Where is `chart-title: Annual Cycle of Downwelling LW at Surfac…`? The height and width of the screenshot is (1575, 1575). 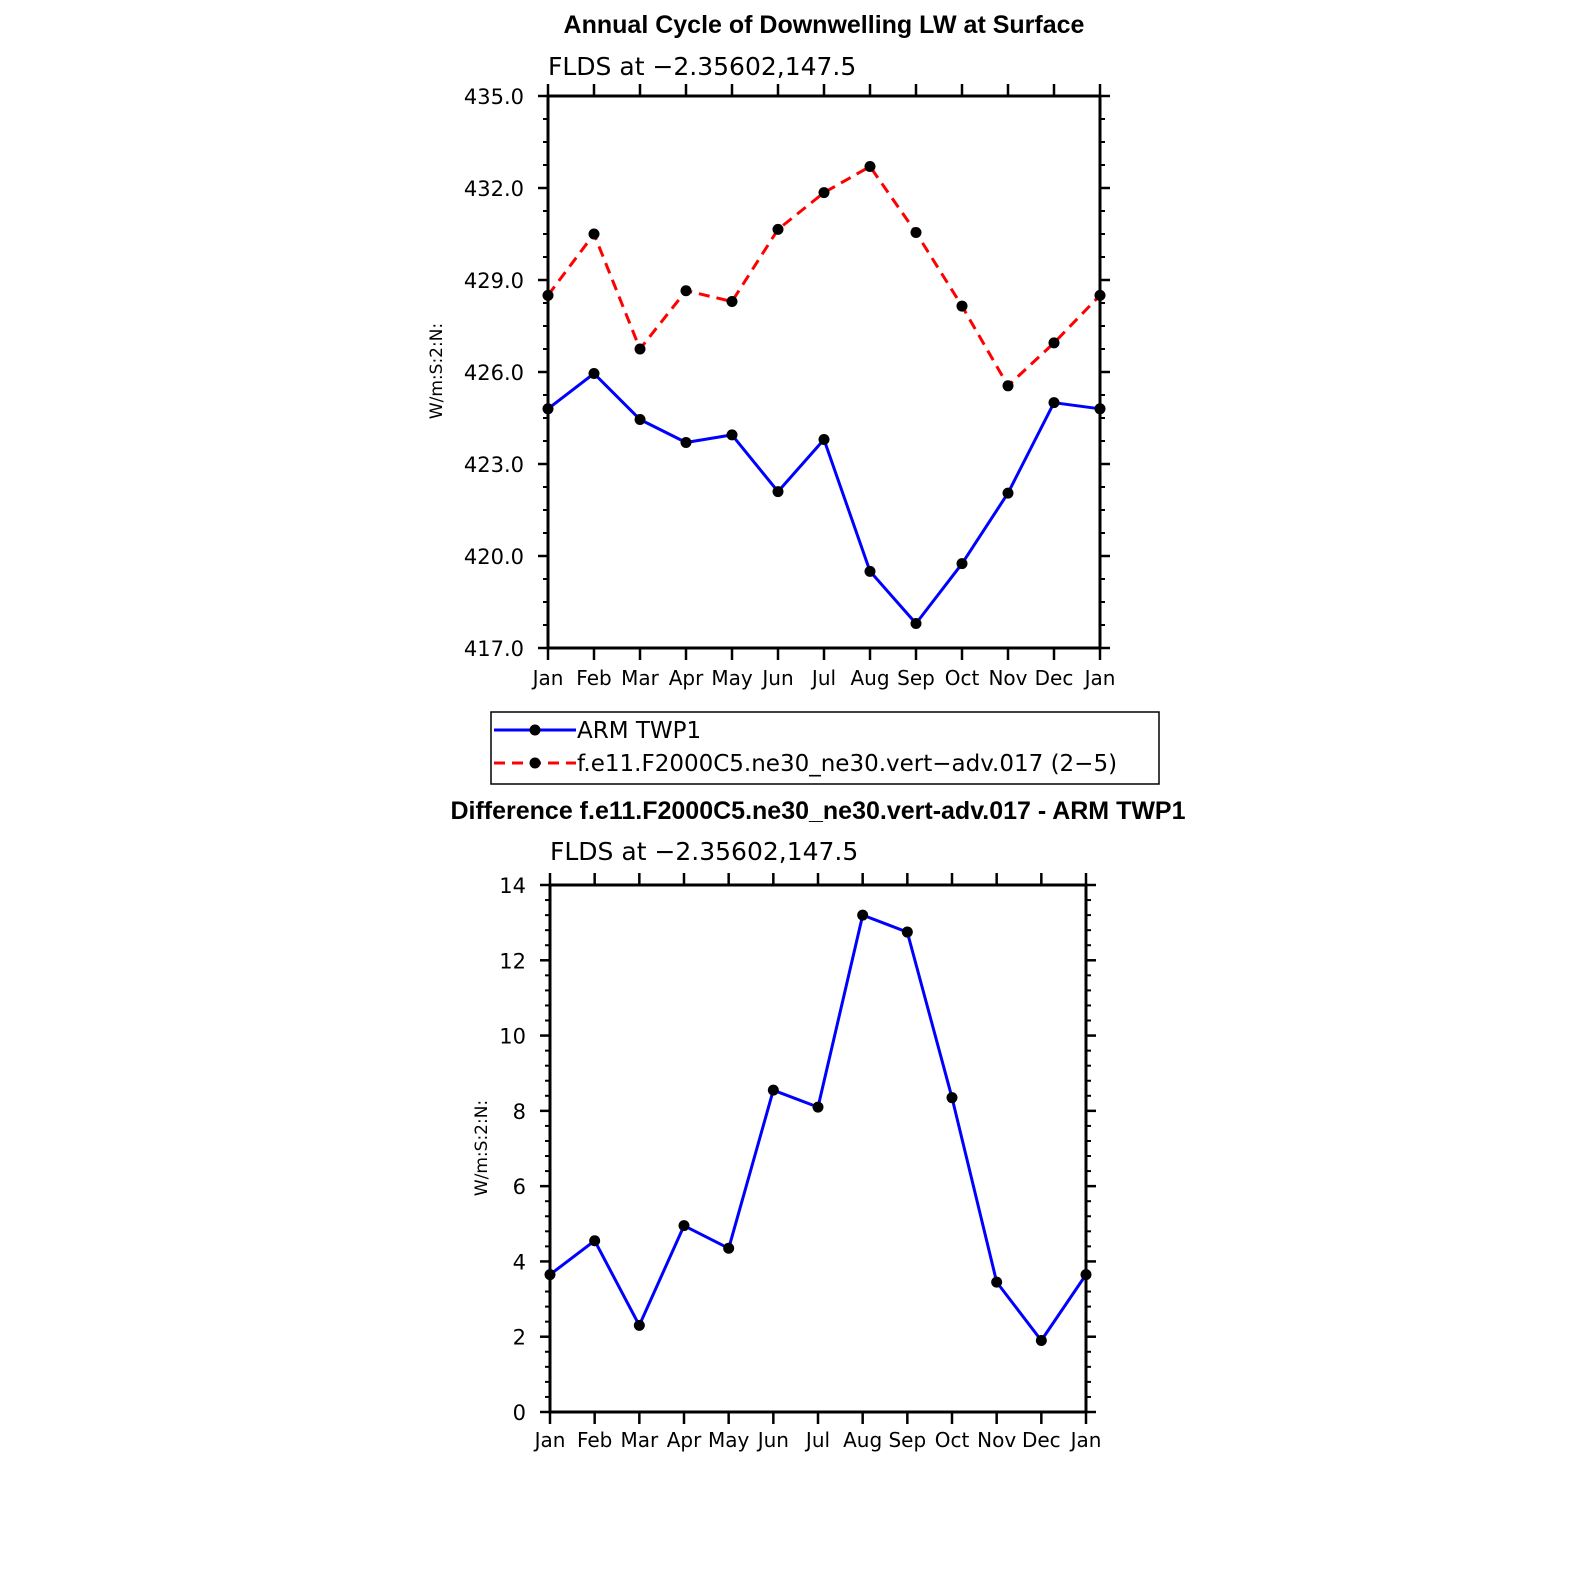 chart-title: Annual Cycle of Downwelling LW at Surfac… is located at coordinates (824, 25).